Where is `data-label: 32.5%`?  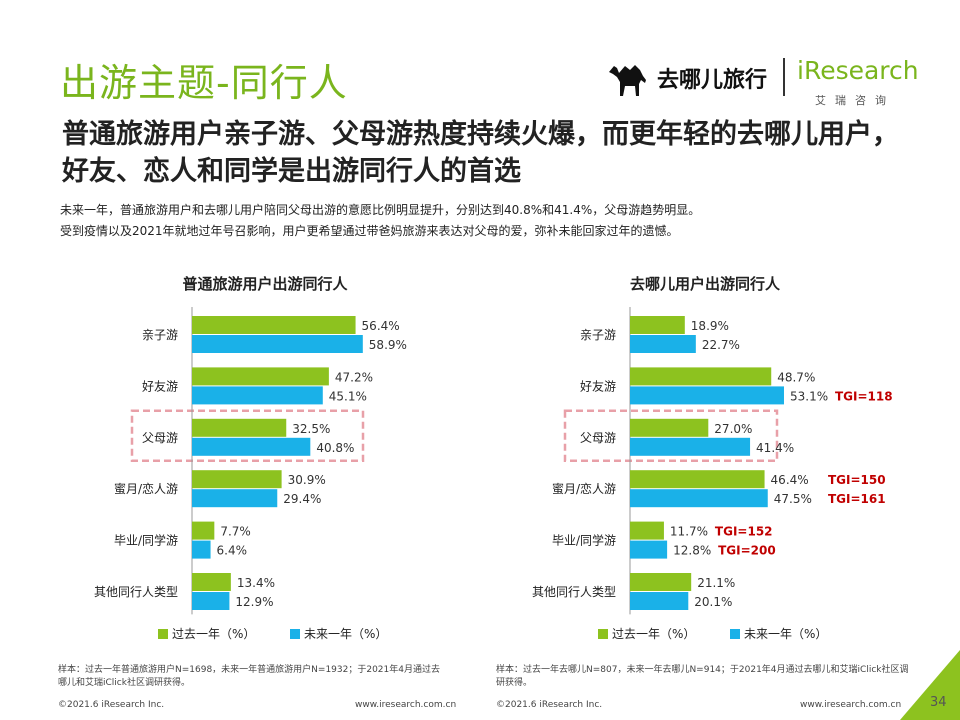 data-label: 32.5% is located at coordinates (311, 429).